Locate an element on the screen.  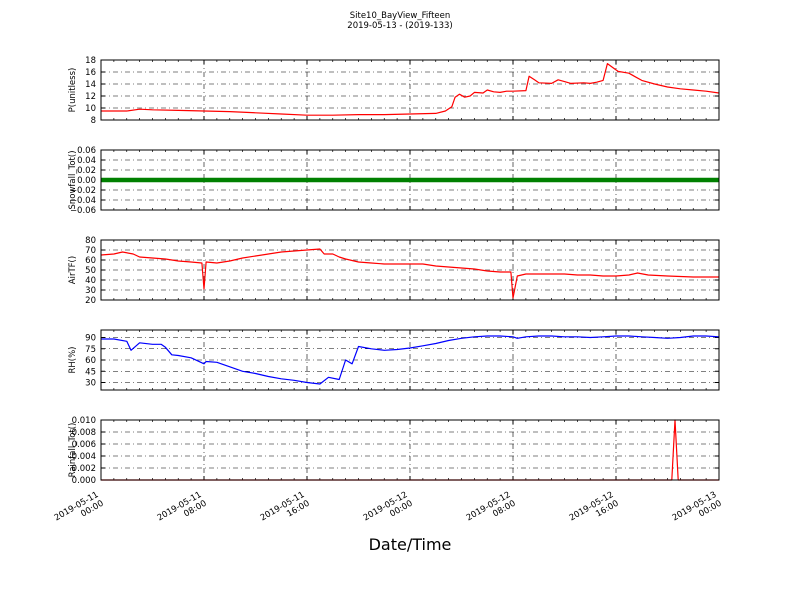
y-tick-label: 0.06 is located at coordinates (86, 151).